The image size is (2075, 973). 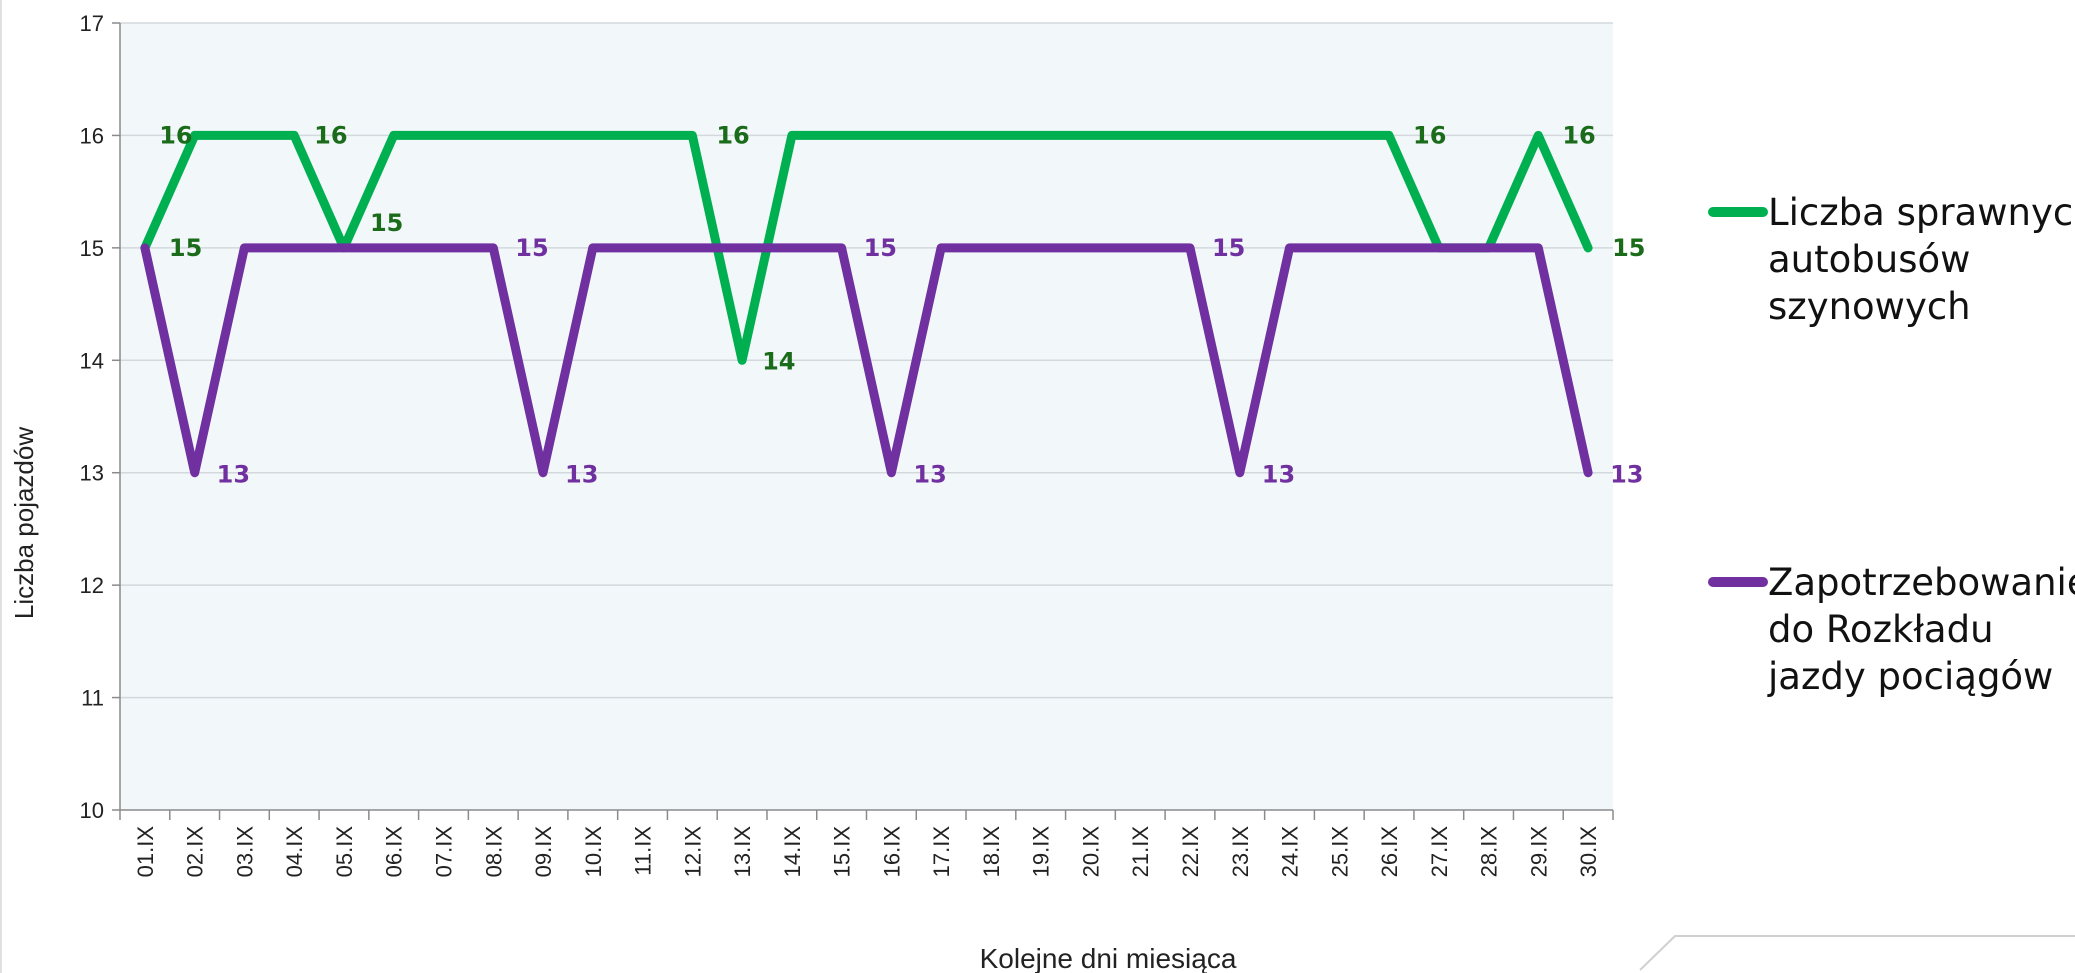 What do you see at coordinates (941, 852) in the screenshot?
I see `x-tick-label: 17.IX` at bounding box center [941, 852].